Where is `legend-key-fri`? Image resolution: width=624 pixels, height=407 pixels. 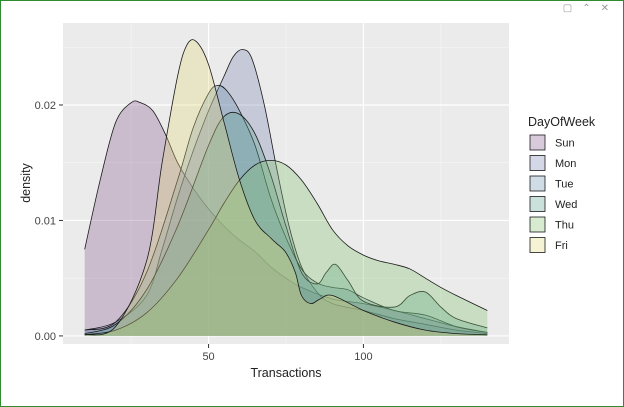 legend-key-fri is located at coordinates (537, 245).